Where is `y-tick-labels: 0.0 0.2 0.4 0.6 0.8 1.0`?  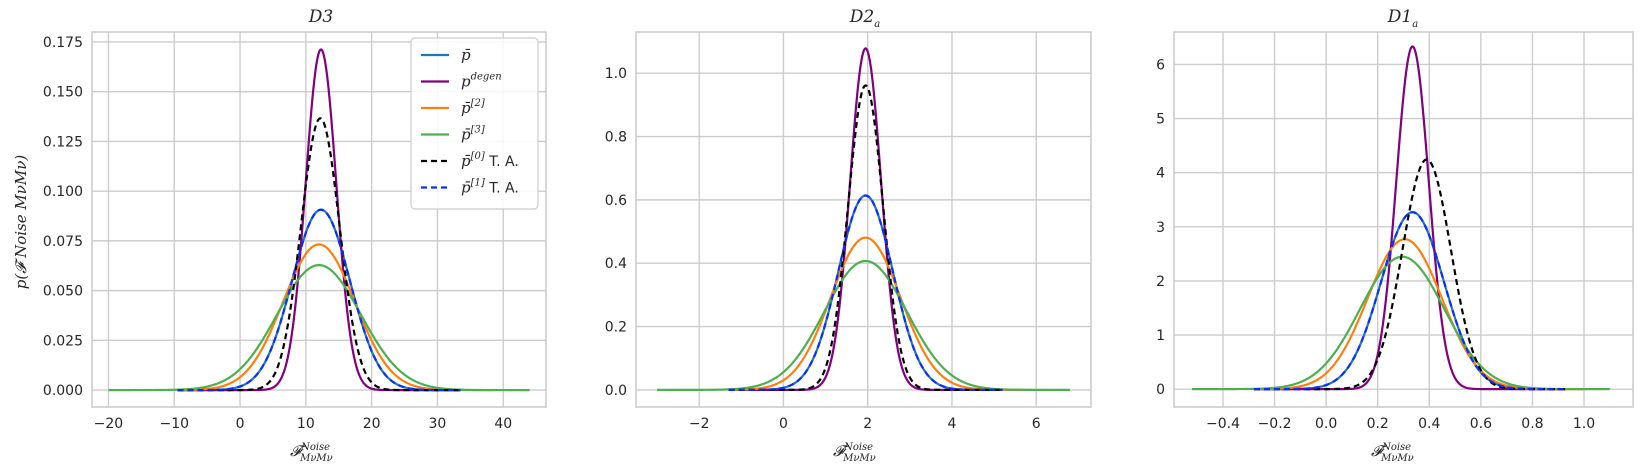
y-tick-labels: 0.0 0.2 0.4 0.6 0.8 1.0 is located at coordinates (616, 232).